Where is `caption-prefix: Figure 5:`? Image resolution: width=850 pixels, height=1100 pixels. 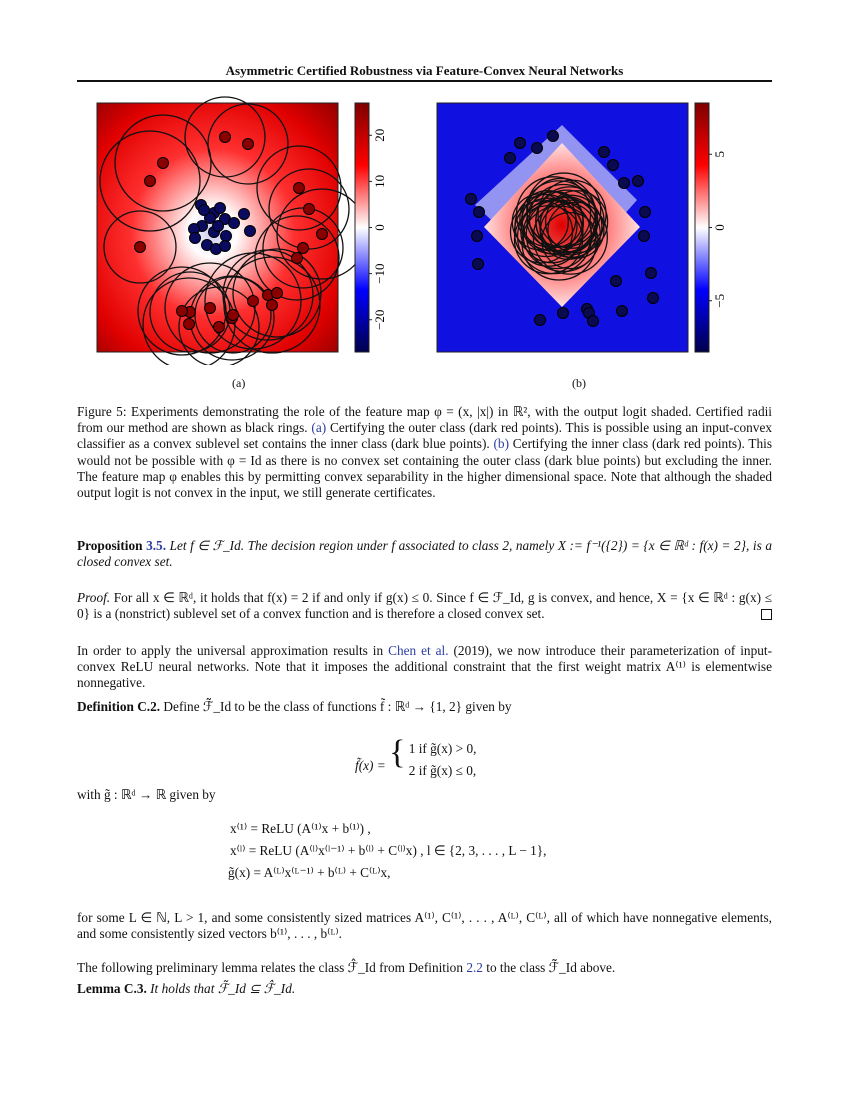
caption-prefix: Figure 5: is located at coordinates (104, 411).